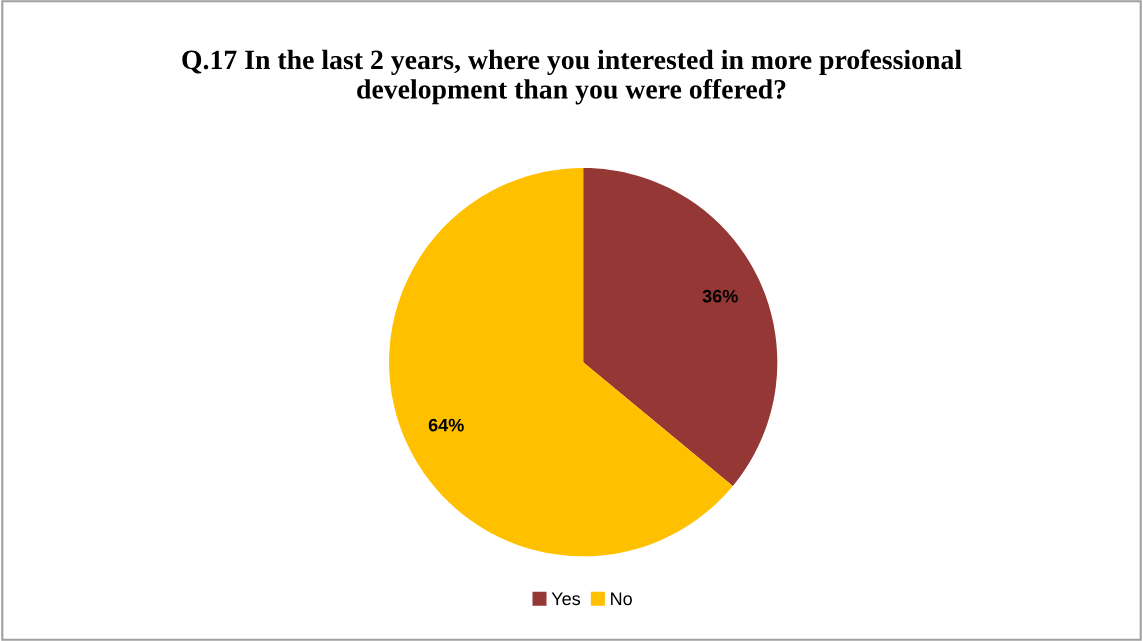  What do you see at coordinates (446, 425) in the screenshot?
I see `data-label: 64%` at bounding box center [446, 425].